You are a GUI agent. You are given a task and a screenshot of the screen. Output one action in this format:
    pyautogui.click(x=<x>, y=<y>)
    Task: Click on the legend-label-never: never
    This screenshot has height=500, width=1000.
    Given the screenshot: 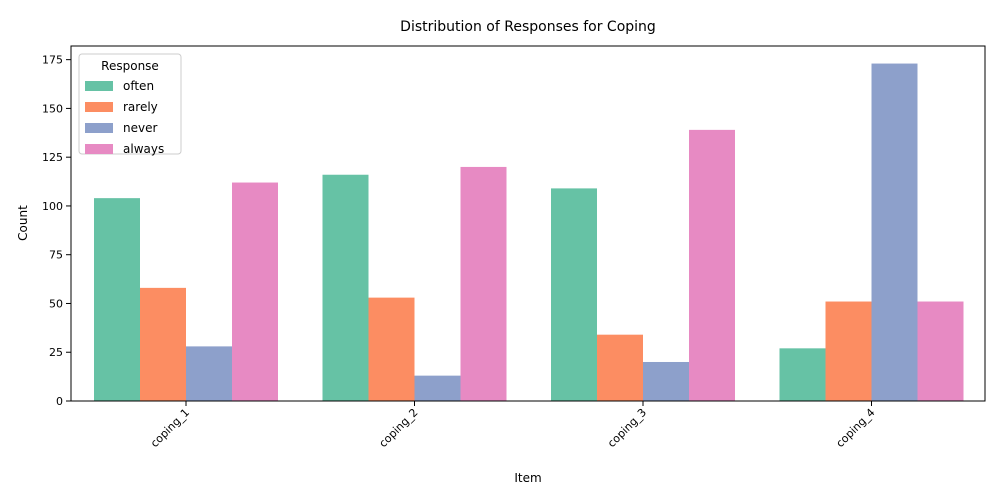 What is the action you would take?
    pyautogui.click(x=140, y=128)
    